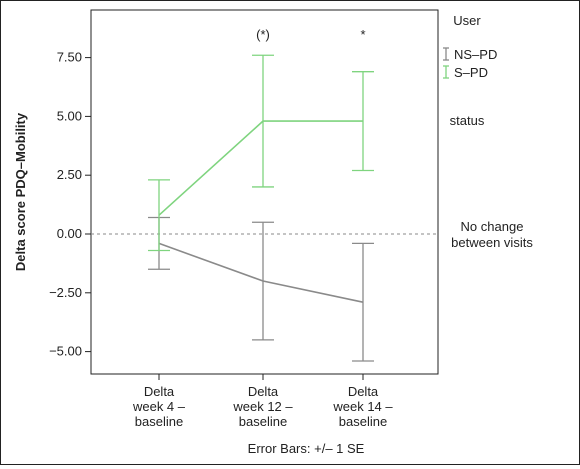  I want to click on series-line-s-pd, so click(260, 168).